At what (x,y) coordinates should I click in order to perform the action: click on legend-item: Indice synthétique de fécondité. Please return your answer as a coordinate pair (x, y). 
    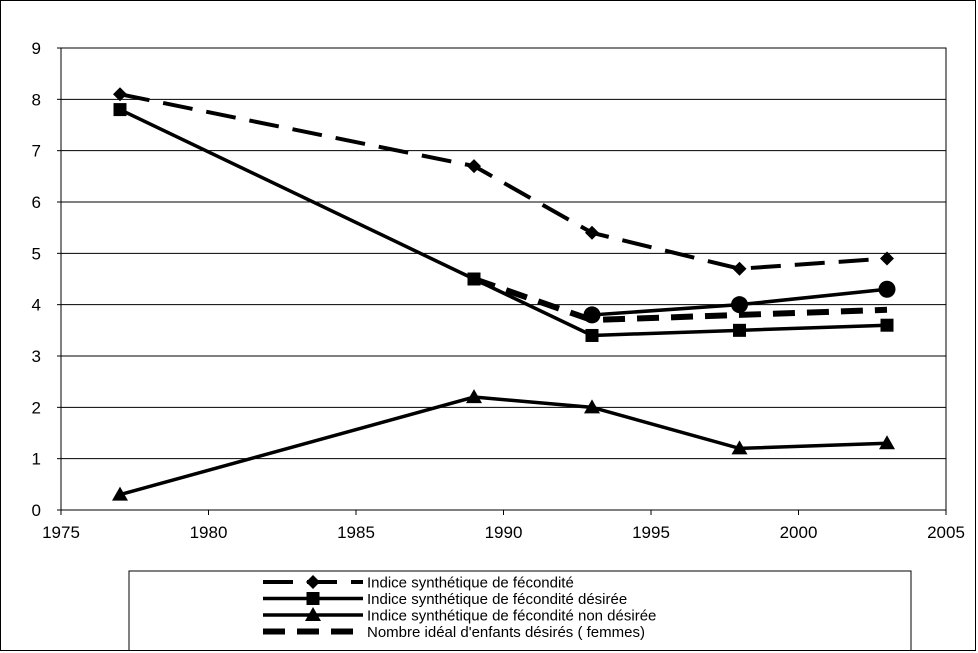
    Looking at the image, I should click on (418, 583).